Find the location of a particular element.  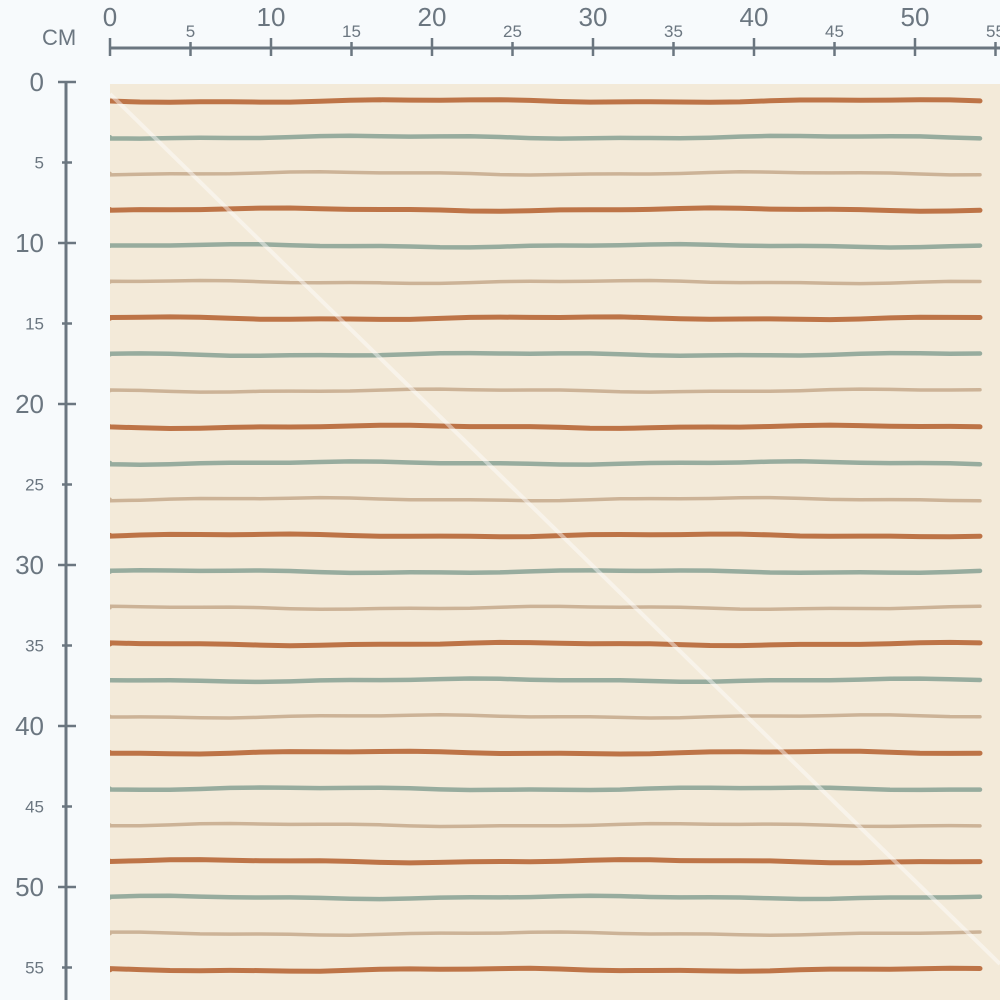

vertical-tick-label: 0 is located at coordinates (36, 82).